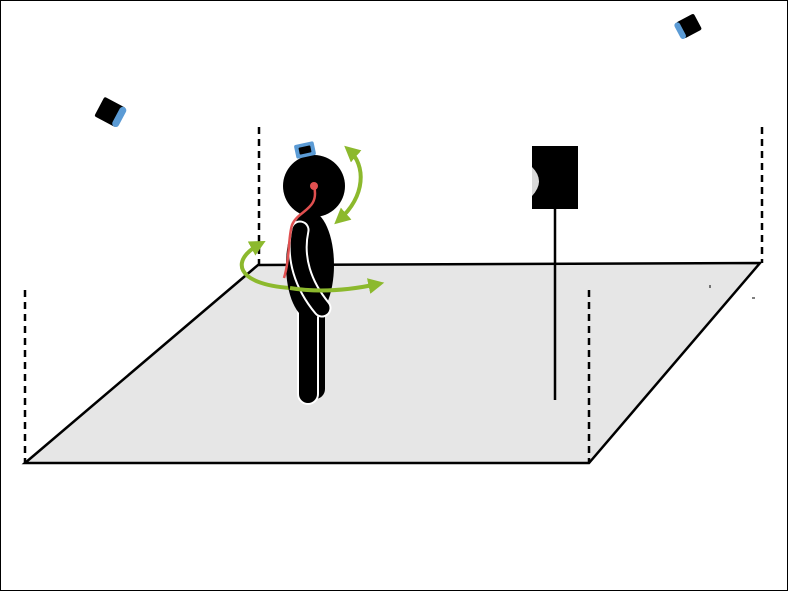  I want to click on pitch-rotation-arrow-icon, so click(348, 185).